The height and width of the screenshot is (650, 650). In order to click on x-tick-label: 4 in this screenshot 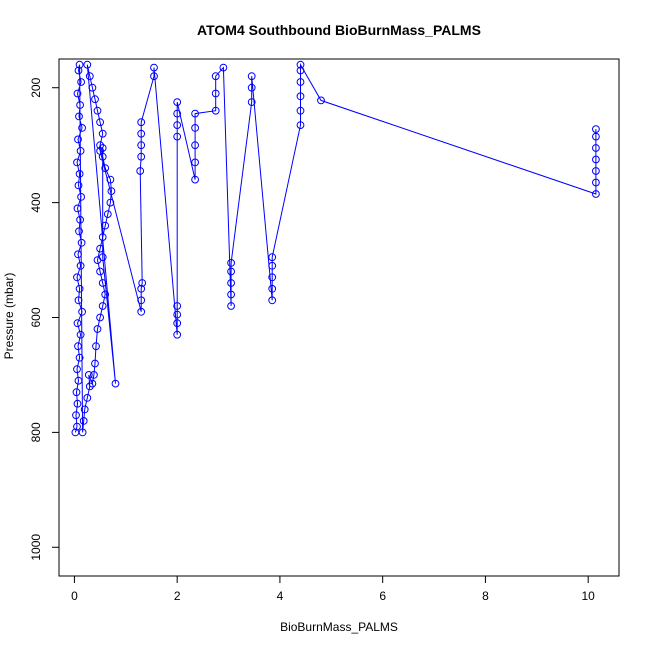, I will do `click(280, 596)`.